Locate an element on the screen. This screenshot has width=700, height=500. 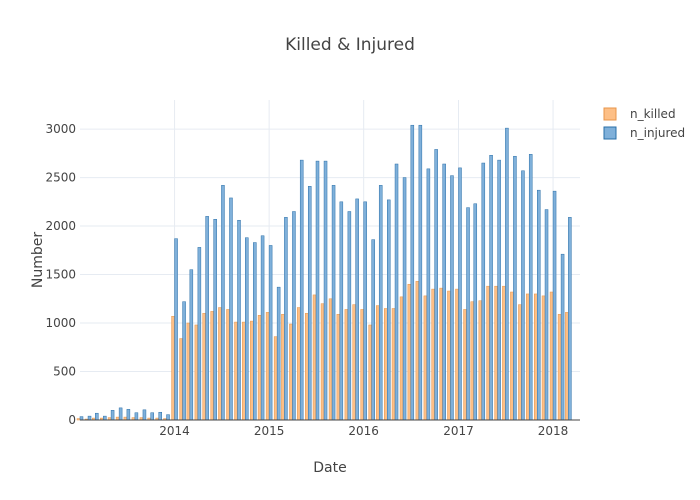
legend-label: n_killed is located at coordinates (653, 114).